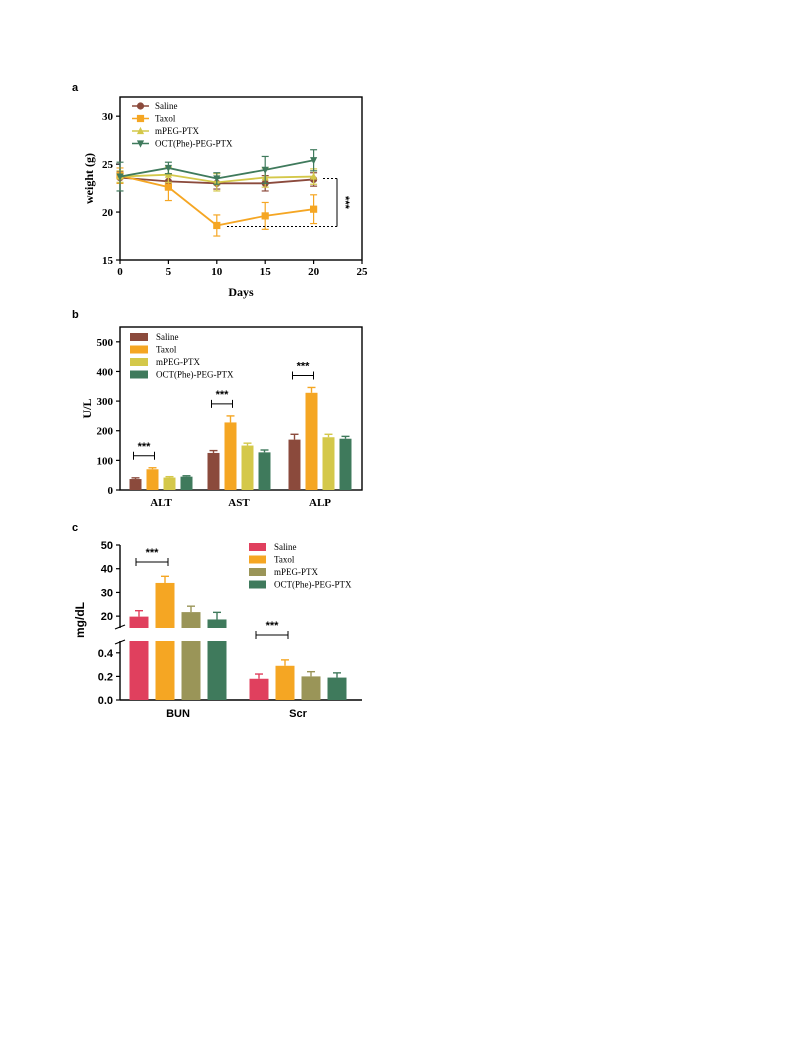  What do you see at coordinates (87, 408) in the screenshot?
I see `y-axis-title: U/L` at bounding box center [87, 408].